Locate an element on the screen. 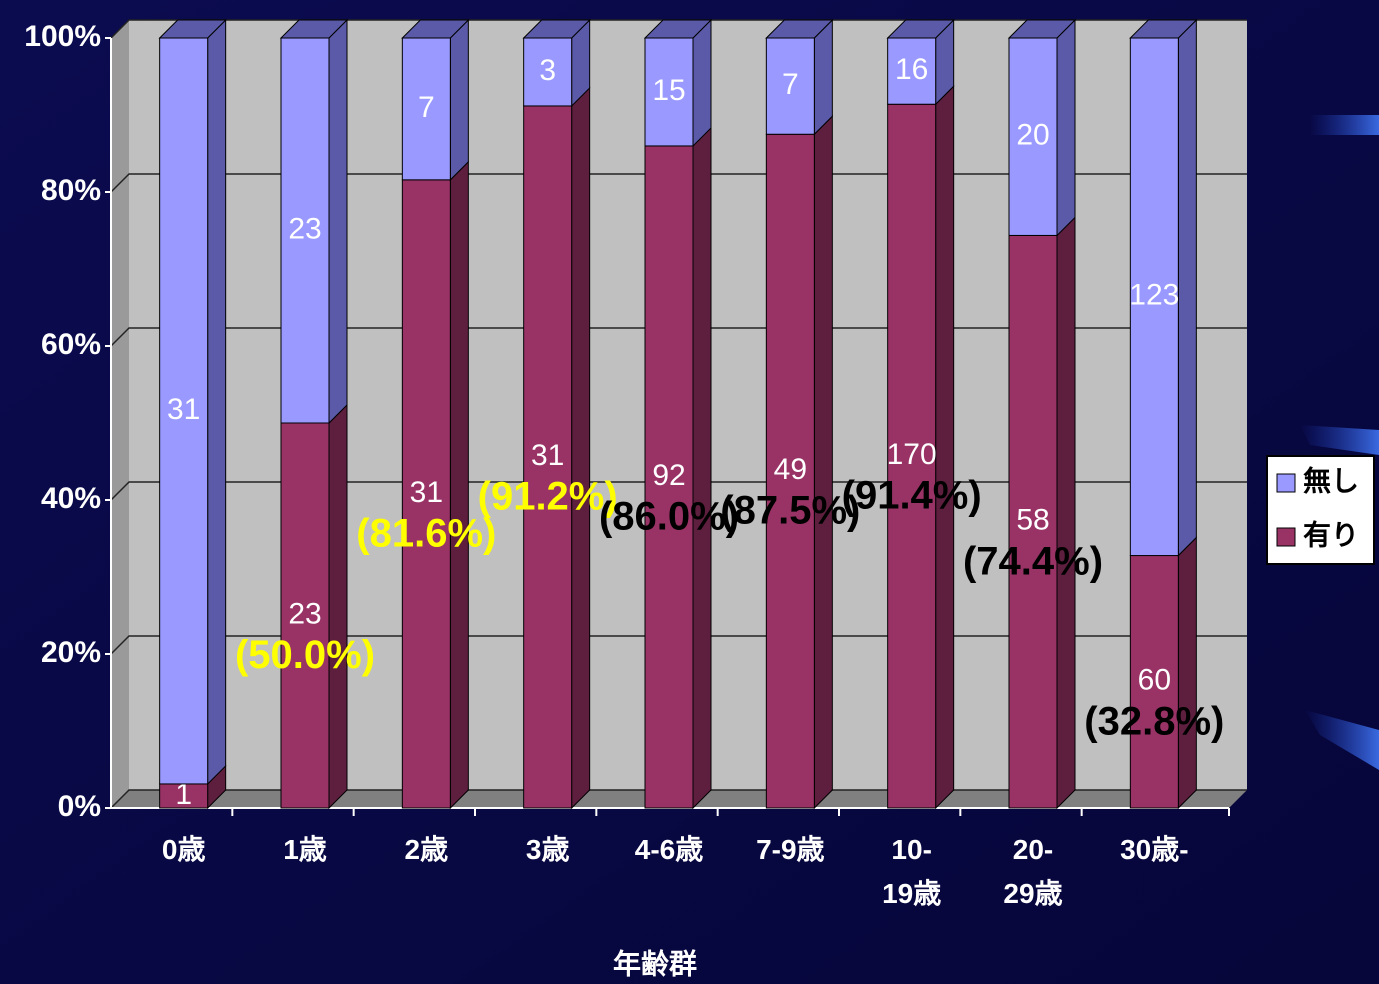 This screenshot has height=984, width=1379. percent-label: (50.0%) is located at coordinates (305, 655).